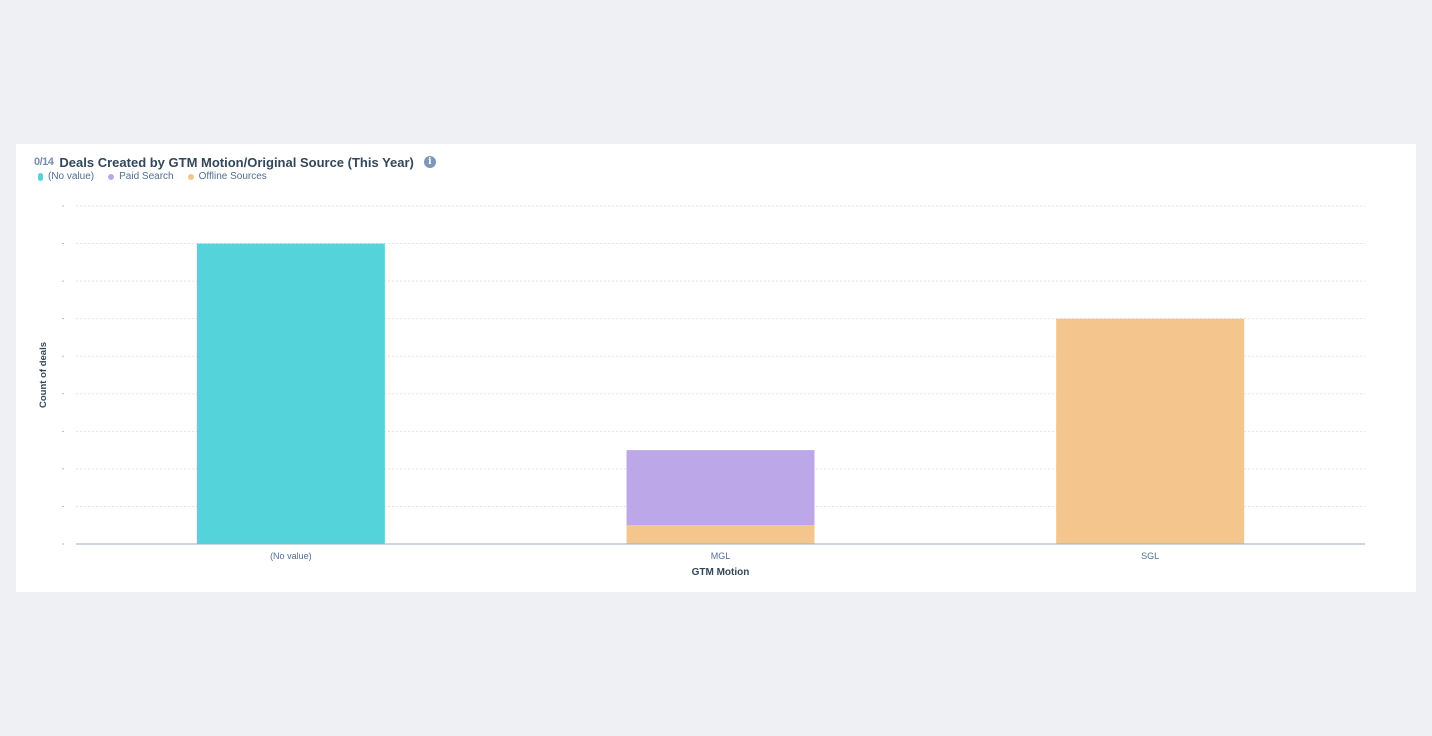 The image size is (1432, 736). Describe the element at coordinates (429, 162) in the screenshot. I see `info-icon: i` at that location.